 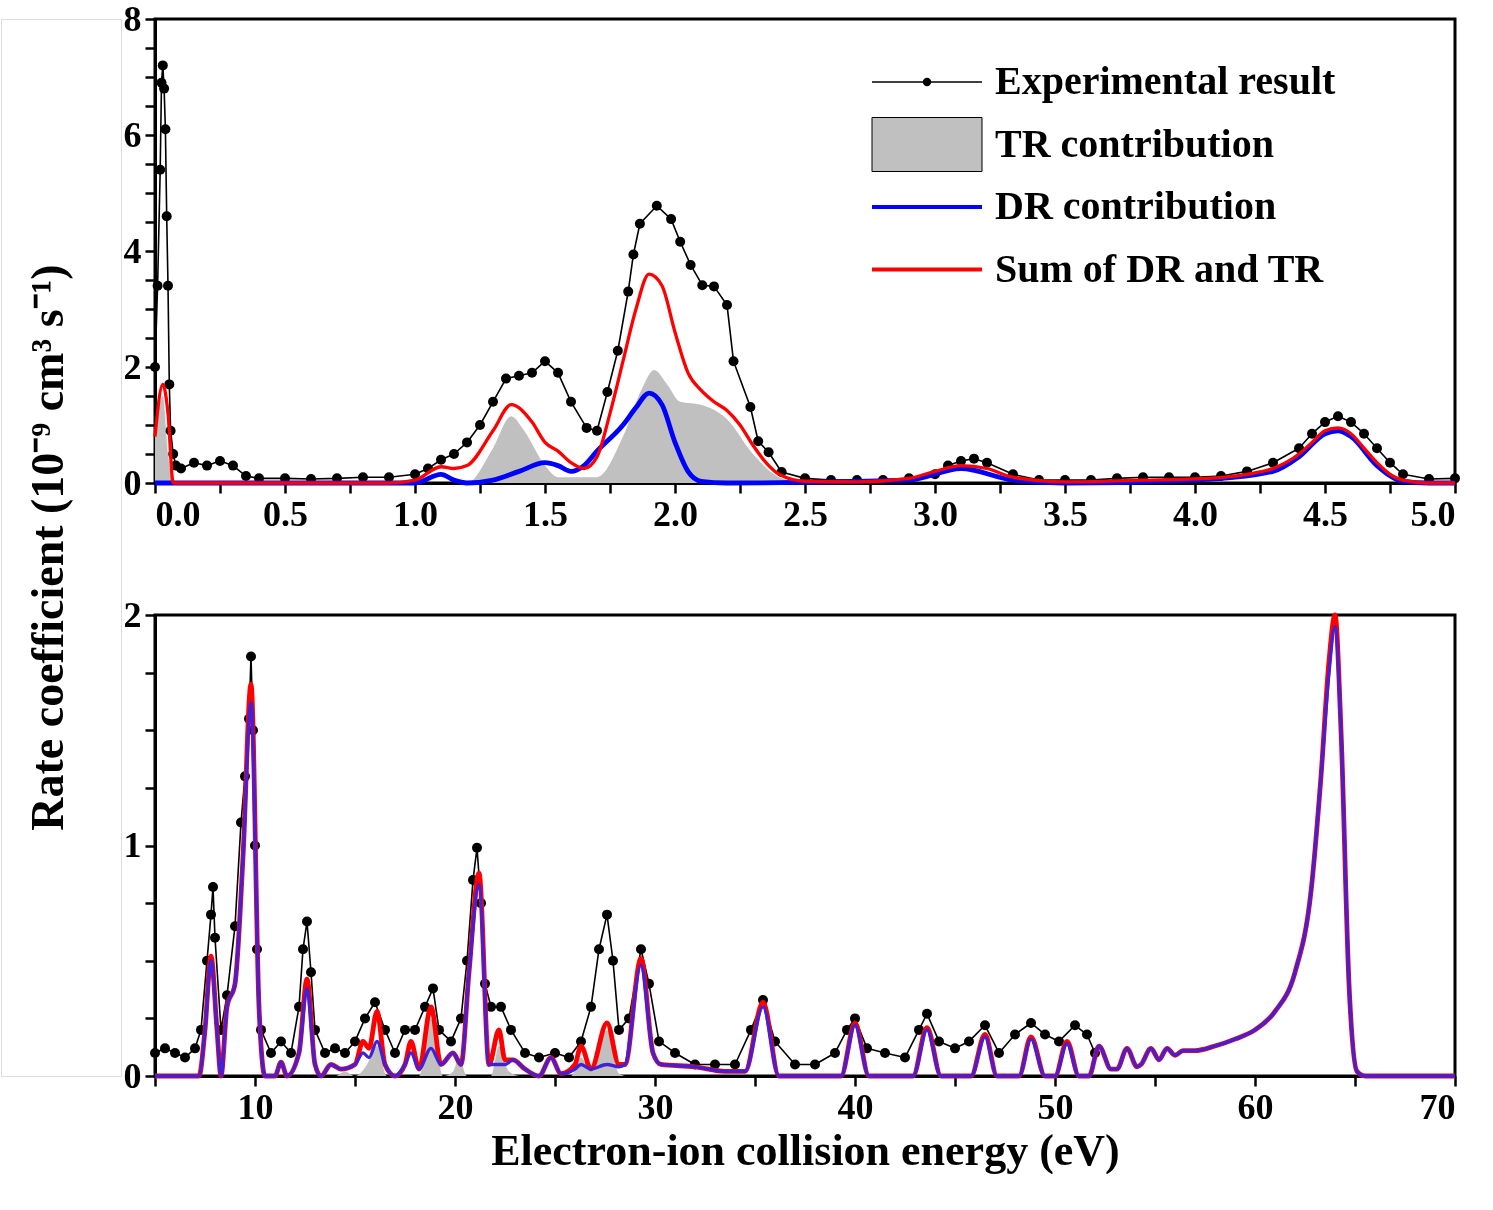 I want to click on x-tick-label: 2.5, so click(x=805, y=513).